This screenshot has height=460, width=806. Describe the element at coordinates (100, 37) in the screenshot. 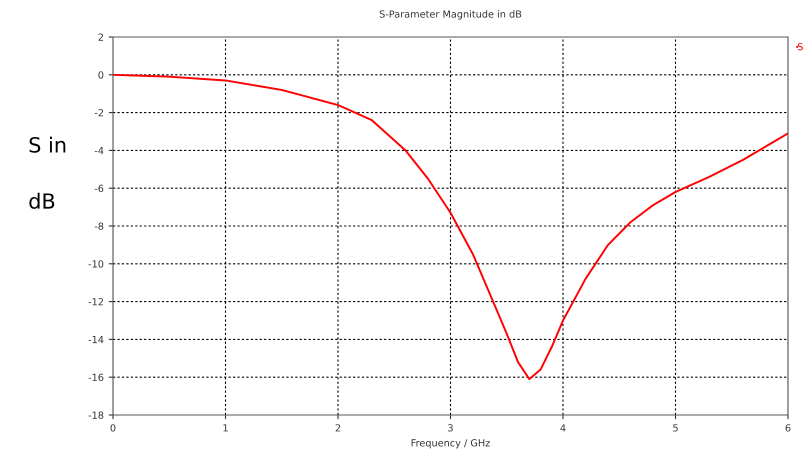

I see `y-tick-label: 2` at that location.